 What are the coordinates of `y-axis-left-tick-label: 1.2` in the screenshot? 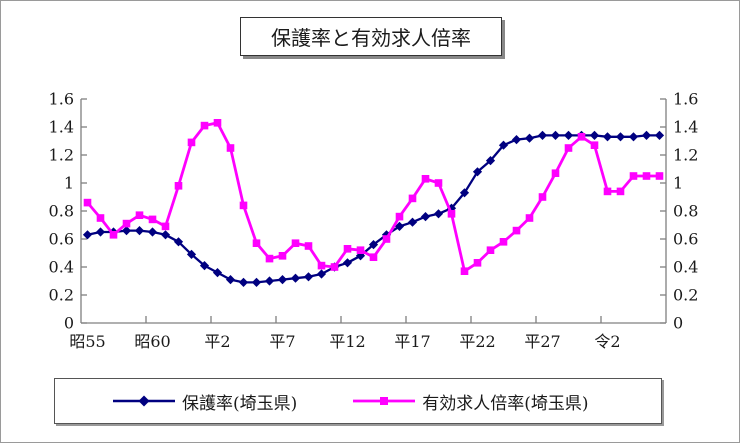 It's located at (61, 155).